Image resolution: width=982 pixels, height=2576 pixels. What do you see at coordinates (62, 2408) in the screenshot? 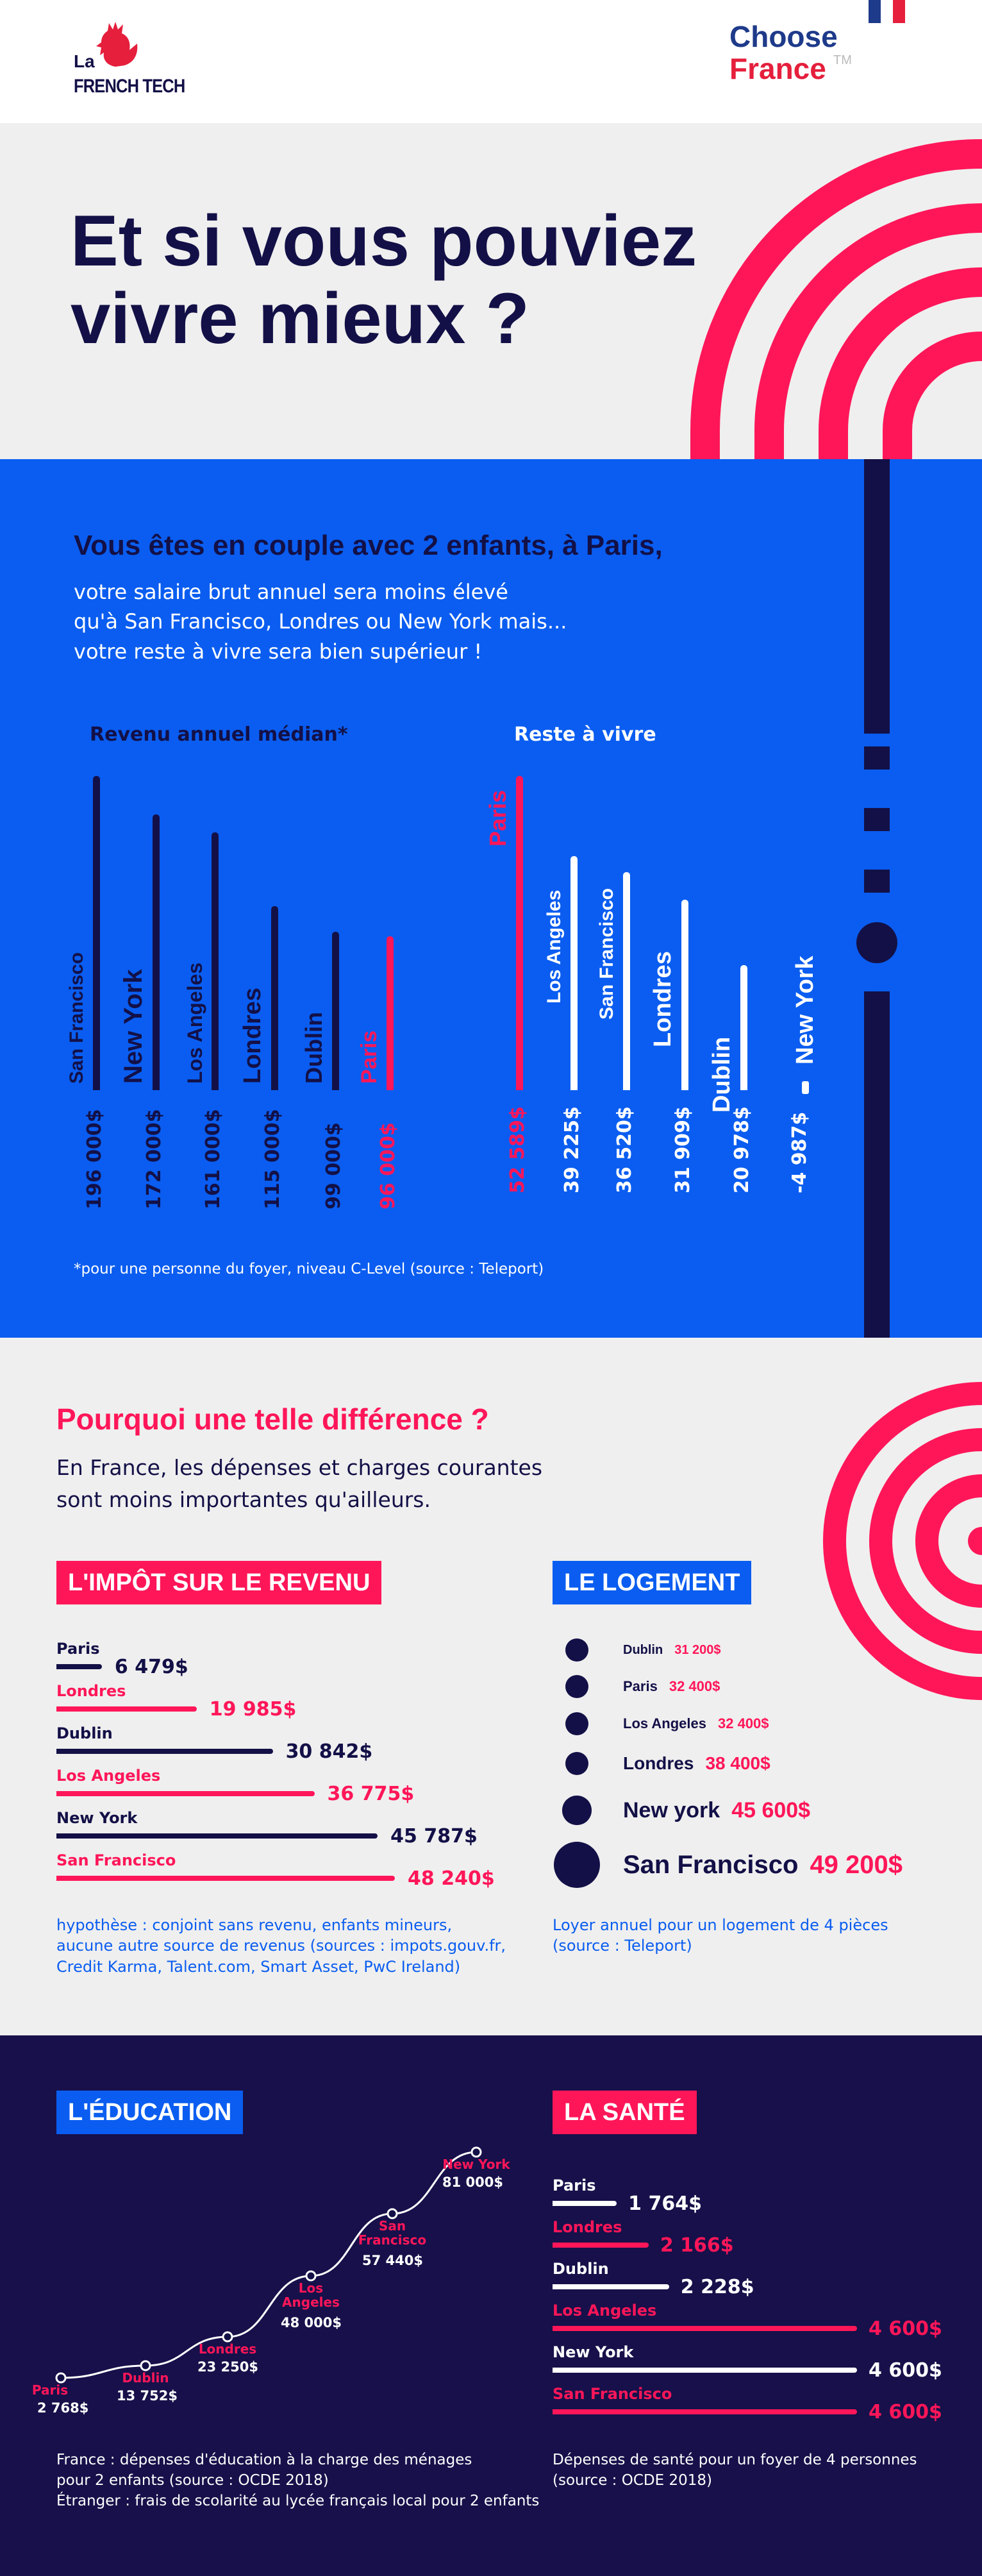
I see `education-value-paris: 2 768$` at bounding box center [62, 2408].